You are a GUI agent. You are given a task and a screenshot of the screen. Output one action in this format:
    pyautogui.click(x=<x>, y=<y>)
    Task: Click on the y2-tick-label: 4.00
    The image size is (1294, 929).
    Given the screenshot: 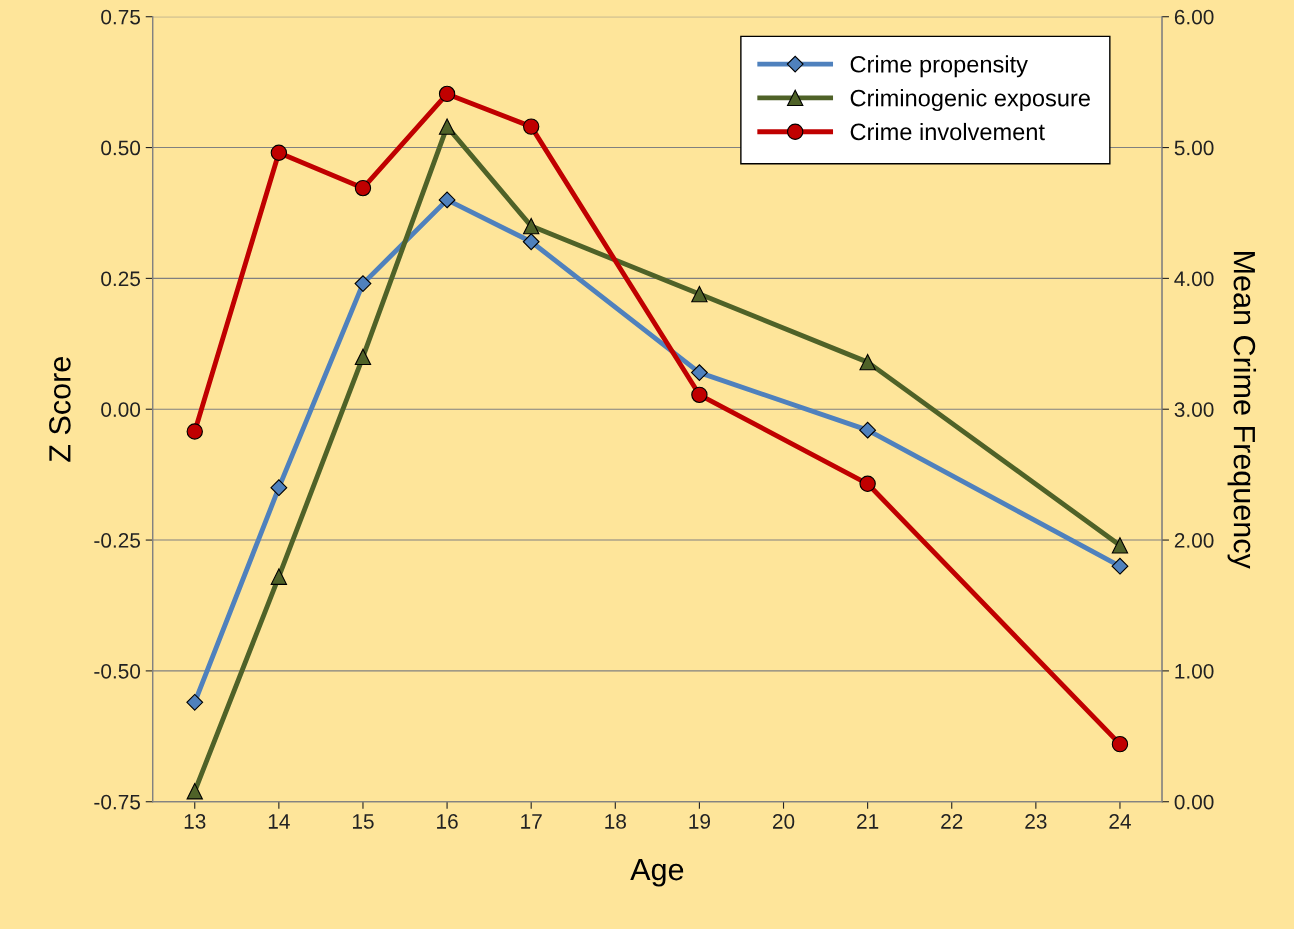 What is the action you would take?
    pyautogui.click(x=1194, y=279)
    